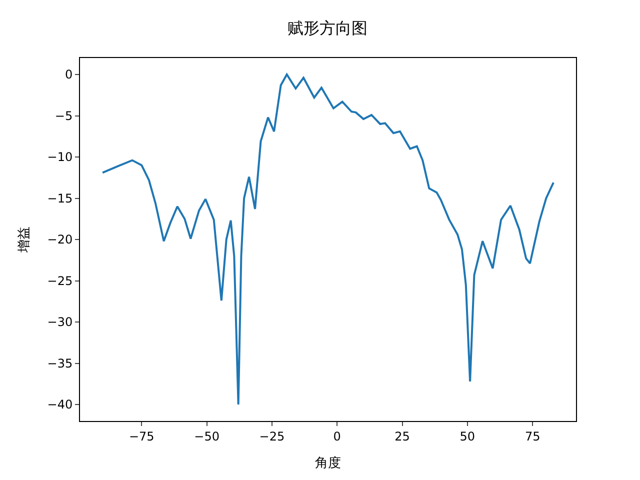 Image resolution: width=640 pixels, height=480 pixels. What do you see at coordinates (337, 436) in the screenshot?
I see `x-tick-label: 0` at bounding box center [337, 436].